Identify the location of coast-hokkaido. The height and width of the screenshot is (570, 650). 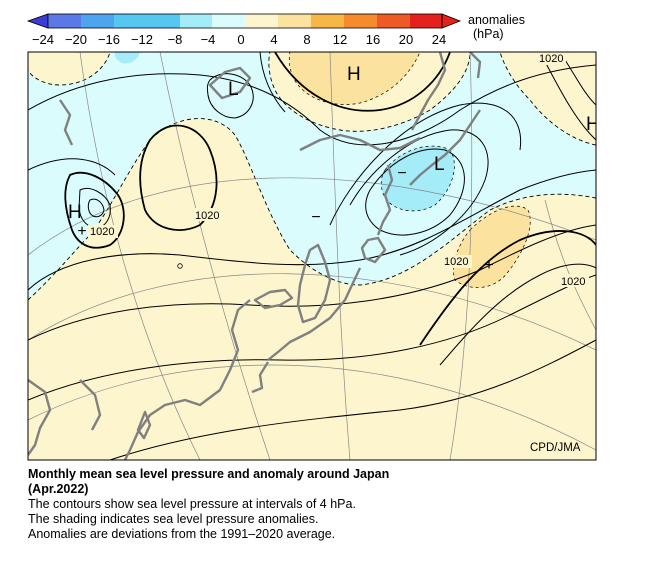
(373, 250).